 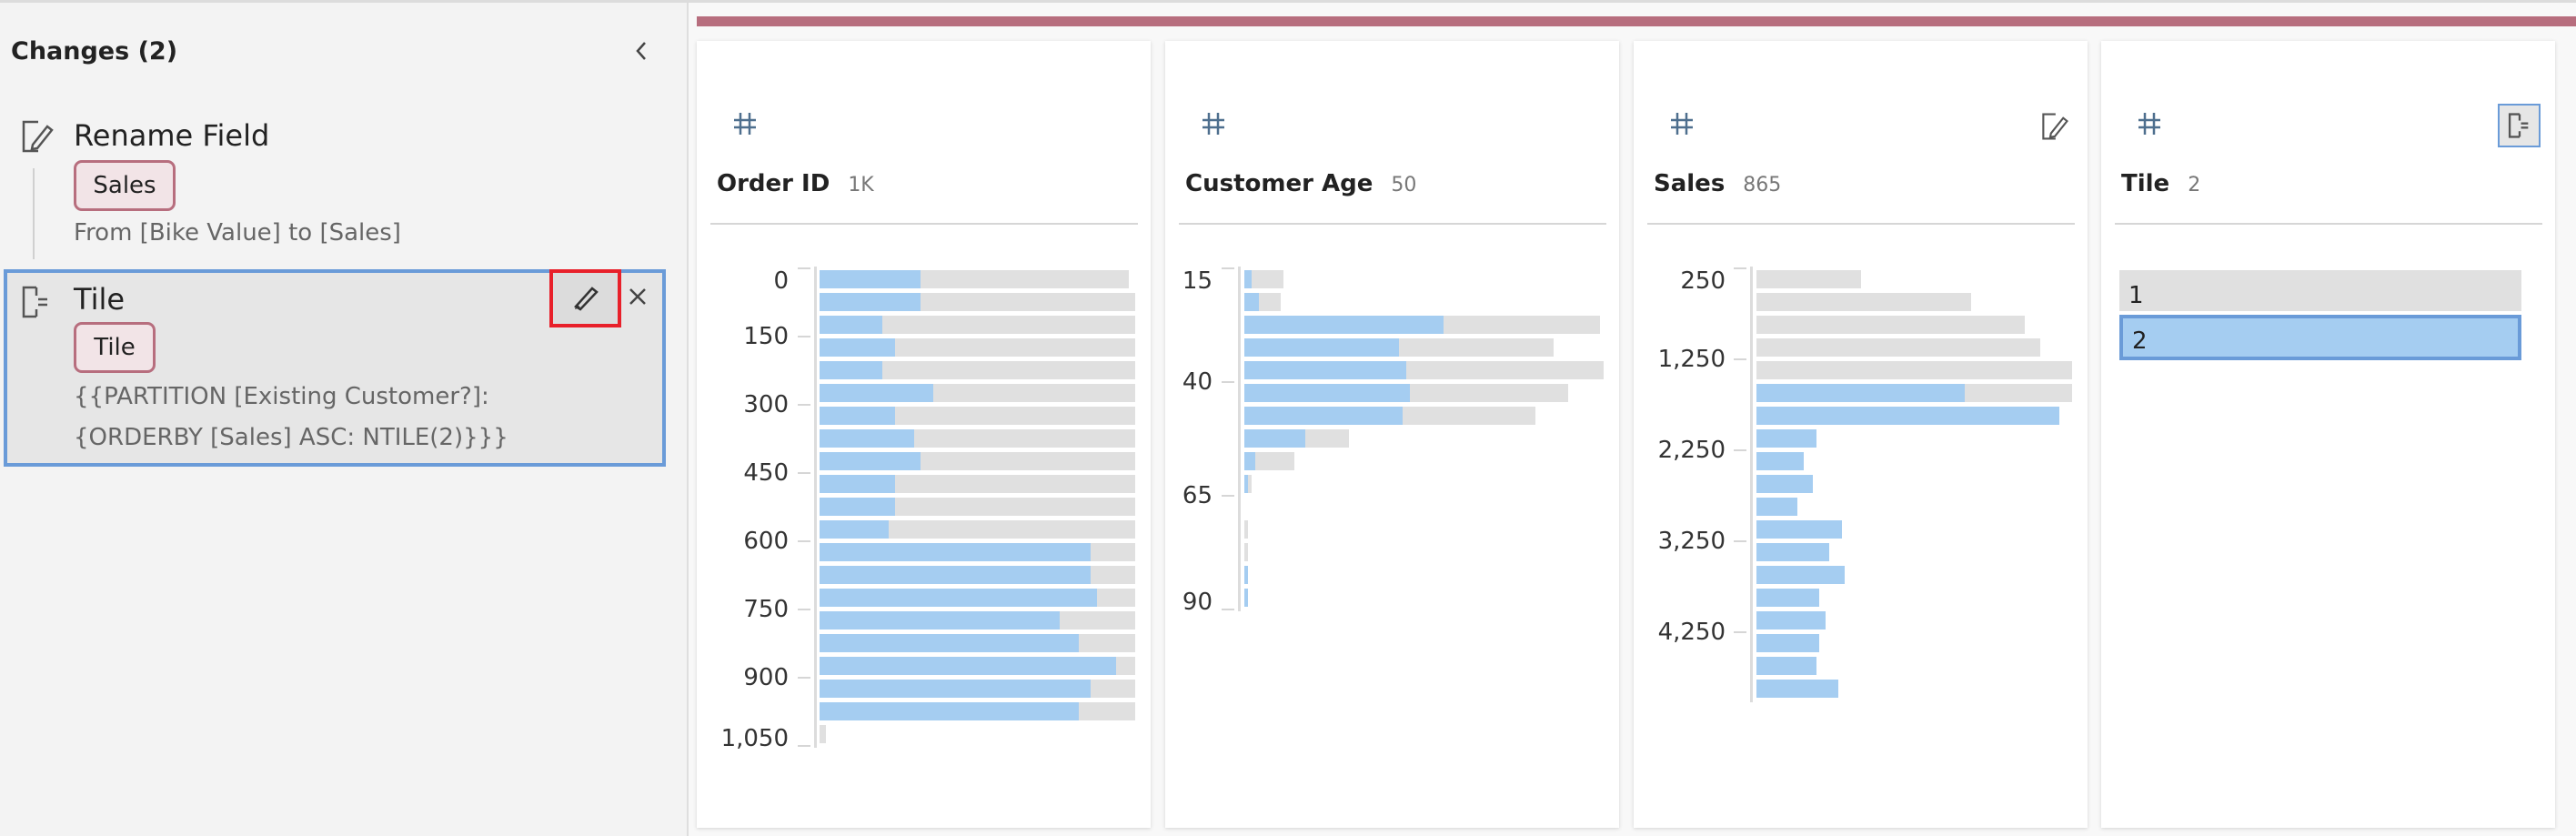 I want to click on number-hash-icon, so click(x=2149, y=123).